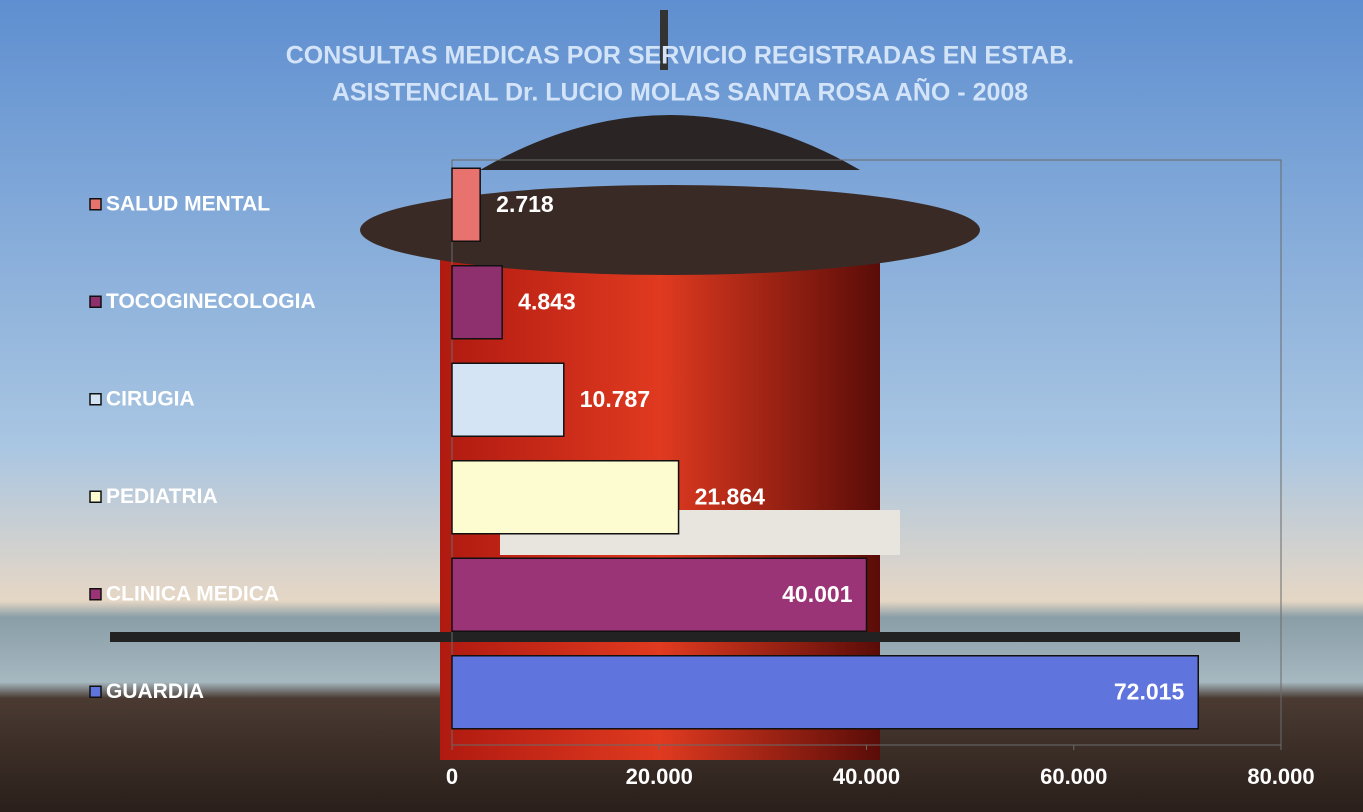 This screenshot has width=1363, height=812. I want to click on value-label: 40.001, so click(817, 594).